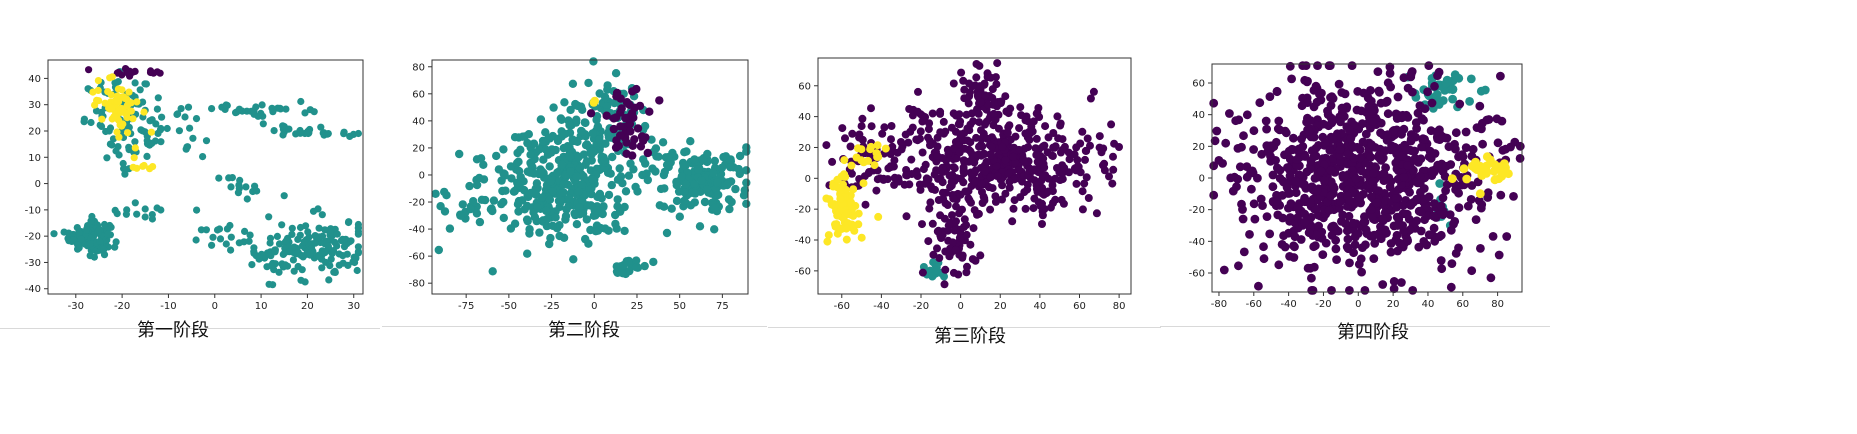 Image resolution: width=1857 pixels, height=434 pixels. What do you see at coordinates (1358, 304) in the screenshot?
I see `x-tick-label: 0` at bounding box center [1358, 304].